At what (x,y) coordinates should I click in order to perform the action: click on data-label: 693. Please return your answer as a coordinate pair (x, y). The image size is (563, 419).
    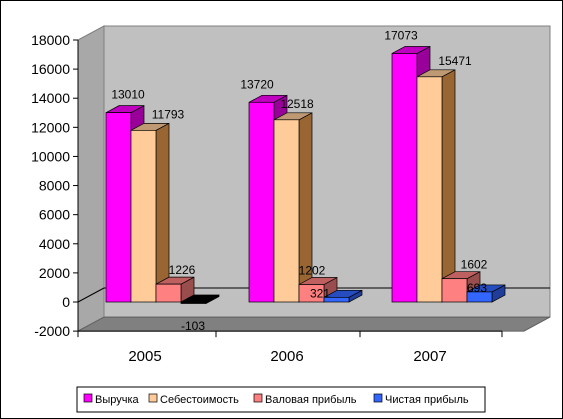
    Looking at the image, I should click on (477, 288).